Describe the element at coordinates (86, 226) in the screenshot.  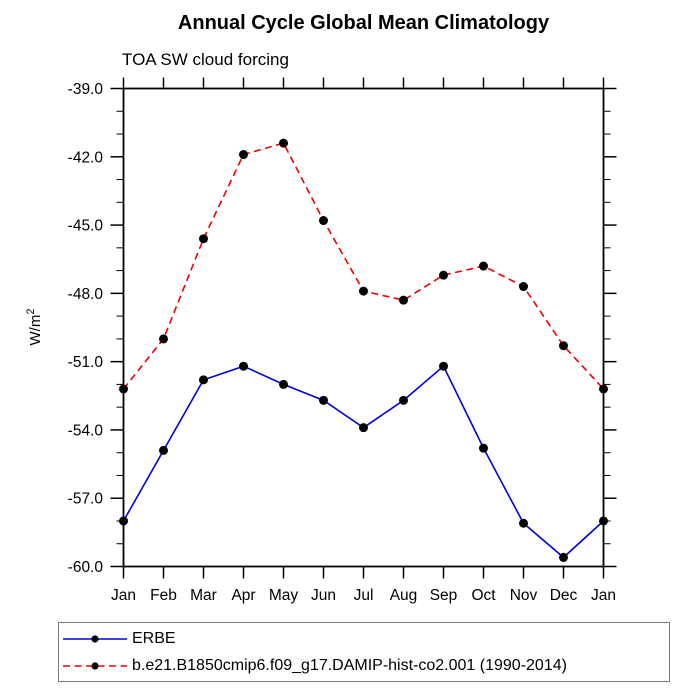
I see `y-tick-label: -45.0` at that location.